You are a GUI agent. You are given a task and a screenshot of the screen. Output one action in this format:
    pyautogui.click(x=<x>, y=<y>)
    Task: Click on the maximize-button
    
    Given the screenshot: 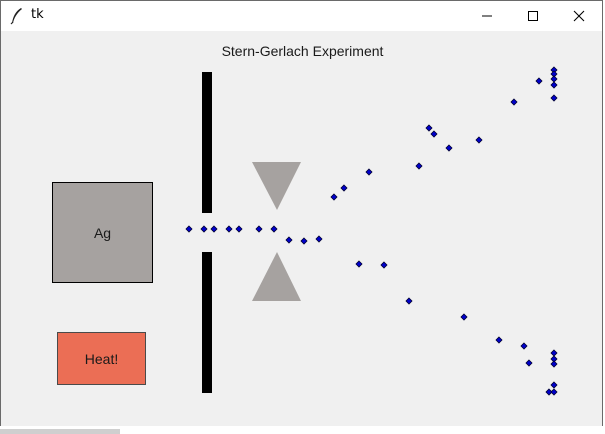 What is the action you would take?
    pyautogui.click(x=533, y=16)
    